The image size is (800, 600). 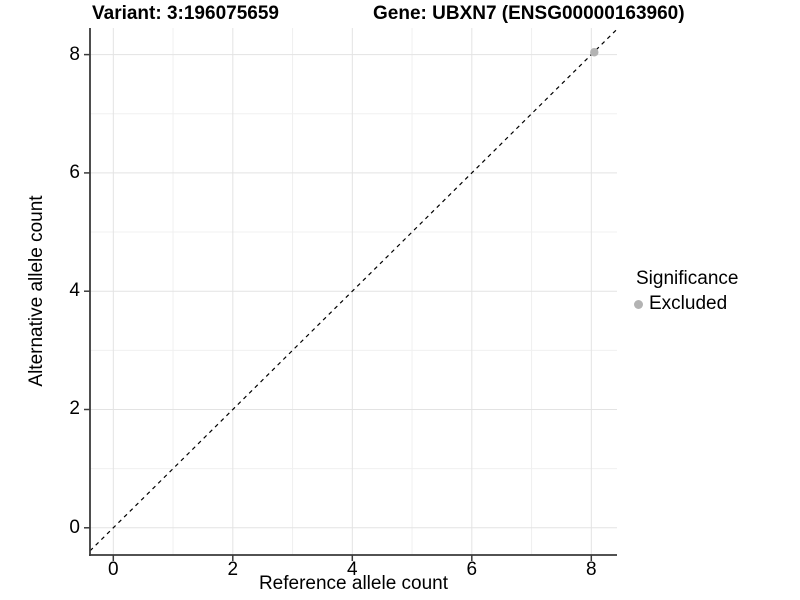 I want to click on legend-title: Significance, so click(x=687, y=278).